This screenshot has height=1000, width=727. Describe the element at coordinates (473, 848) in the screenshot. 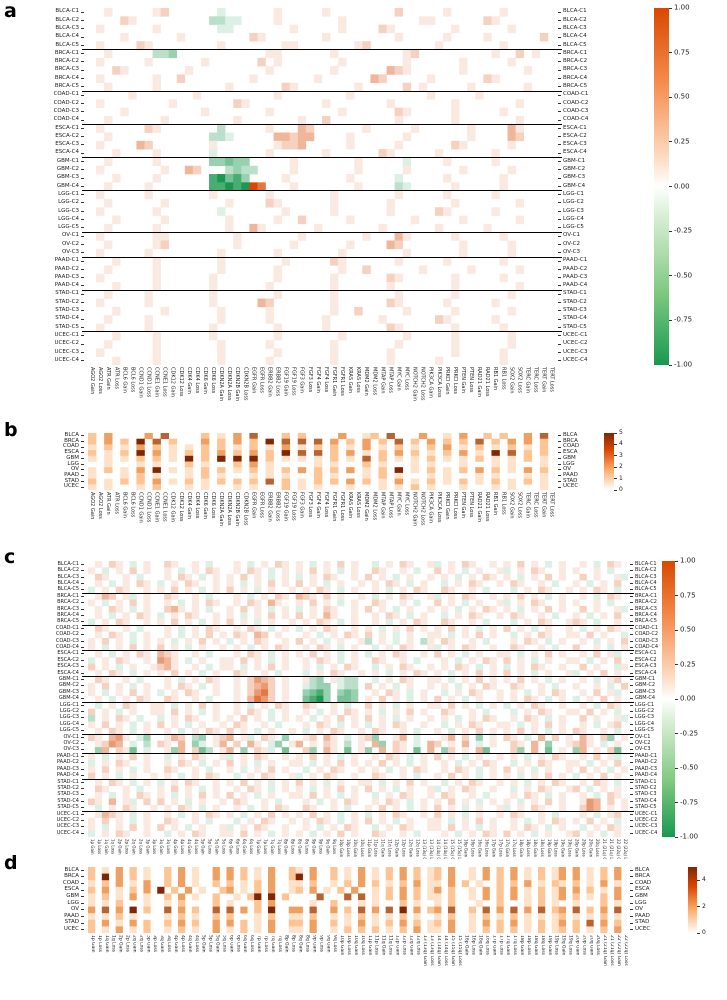

I see `col-label: 16p Loss` at that location.